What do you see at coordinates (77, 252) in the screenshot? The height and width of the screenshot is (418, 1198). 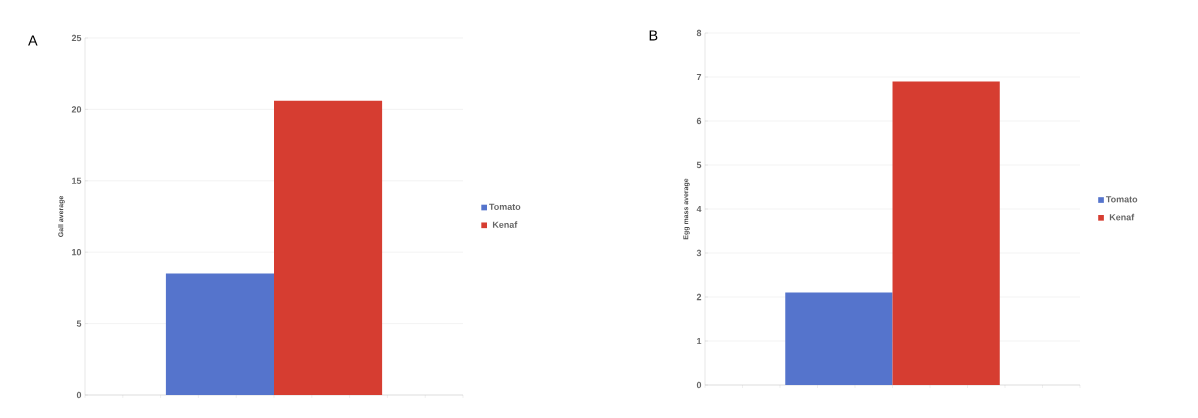 I see `y-tick-label: 10` at bounding box center [77, 252].